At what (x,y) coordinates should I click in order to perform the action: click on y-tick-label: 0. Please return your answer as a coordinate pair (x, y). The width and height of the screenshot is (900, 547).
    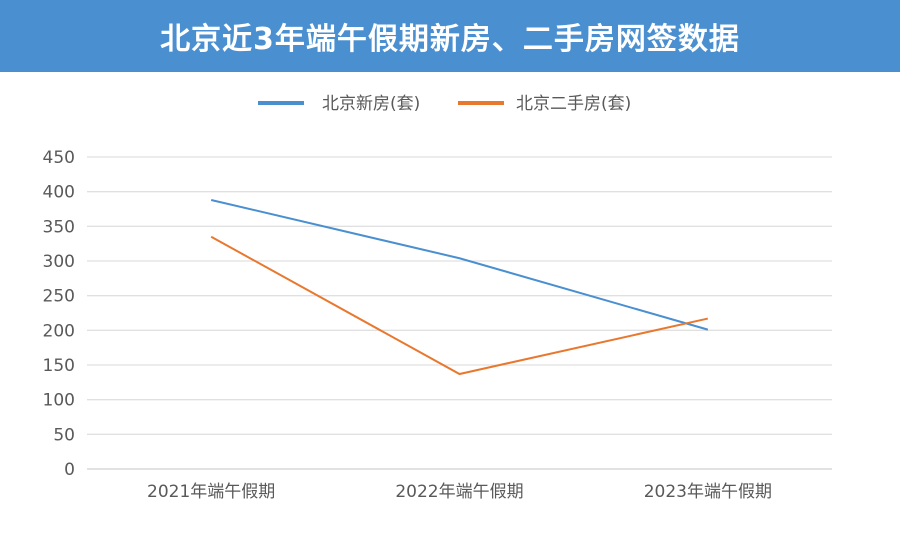
    Looking at the image, I should click on (69, 470).